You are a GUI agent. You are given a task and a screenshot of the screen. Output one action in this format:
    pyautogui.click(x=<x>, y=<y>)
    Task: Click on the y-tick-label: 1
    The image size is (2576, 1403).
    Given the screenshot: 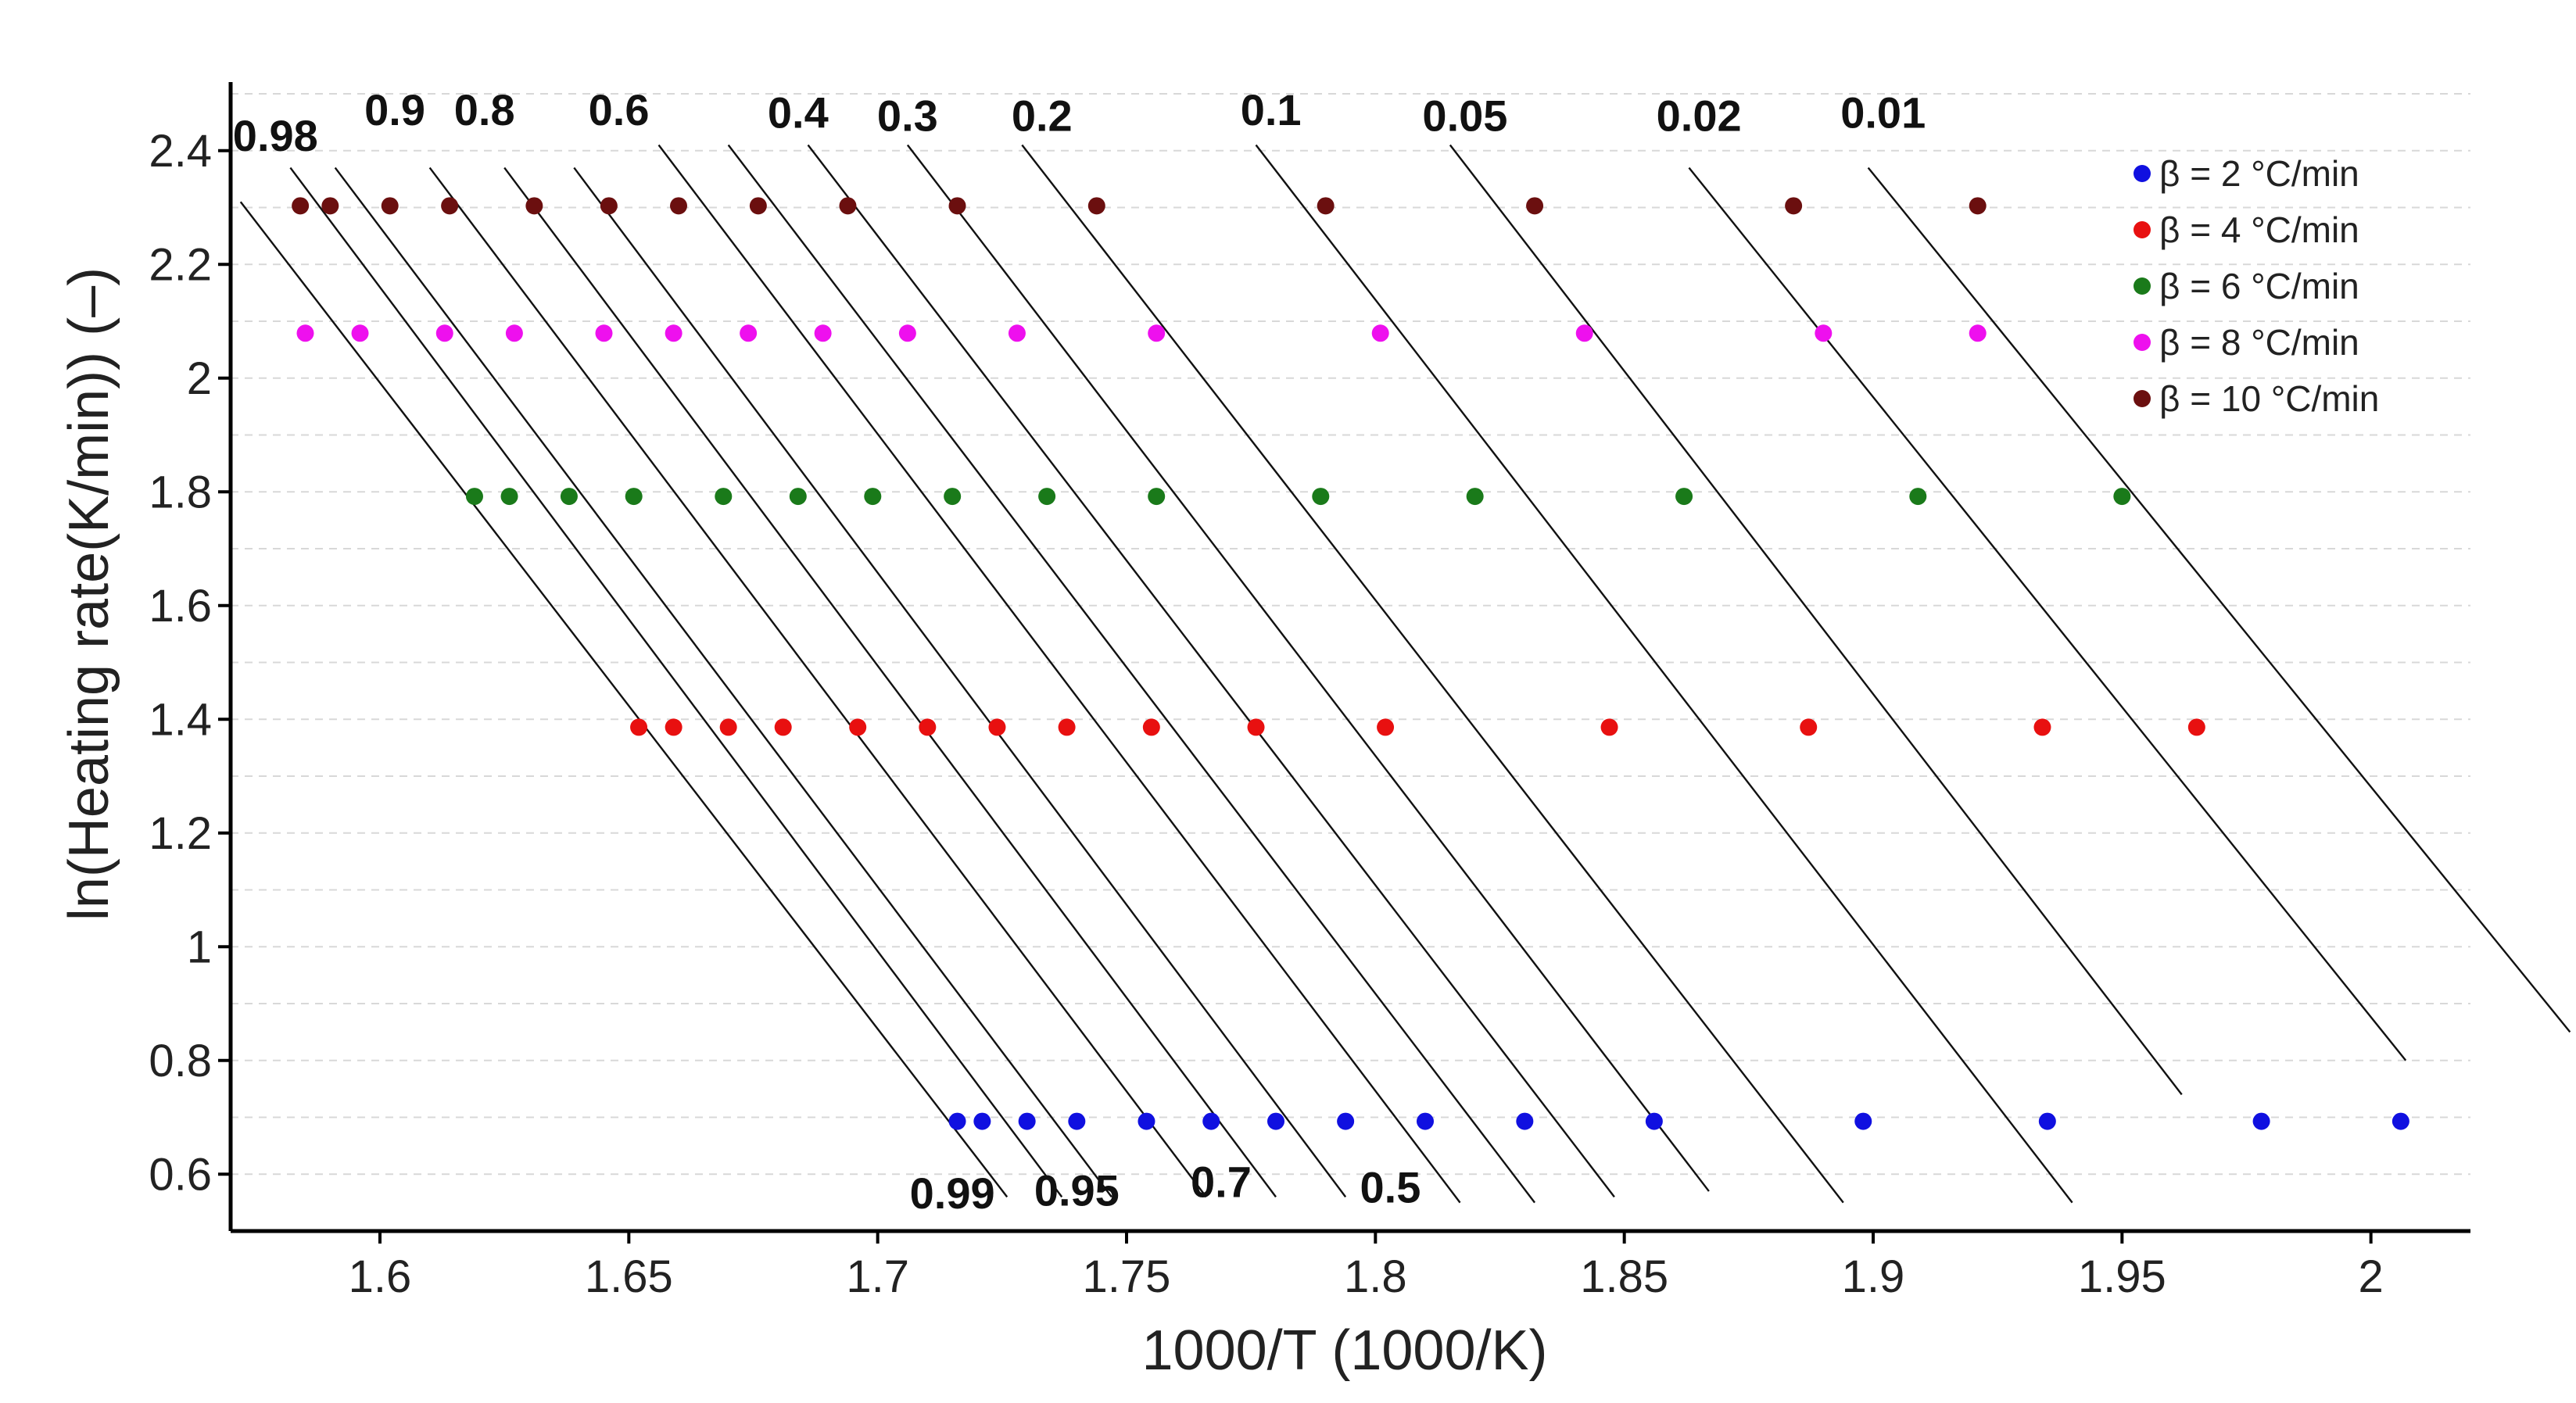 What is the action you would take?
    pyautogui.click(x=199, y=947)
    